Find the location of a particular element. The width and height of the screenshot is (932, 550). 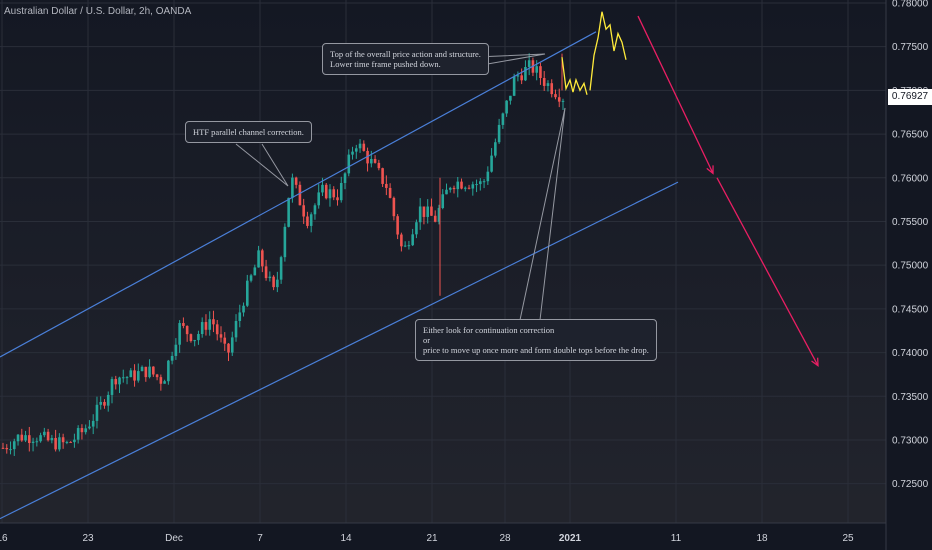

price-tick-label: 0.76500 is located at coordinates (910, 135).